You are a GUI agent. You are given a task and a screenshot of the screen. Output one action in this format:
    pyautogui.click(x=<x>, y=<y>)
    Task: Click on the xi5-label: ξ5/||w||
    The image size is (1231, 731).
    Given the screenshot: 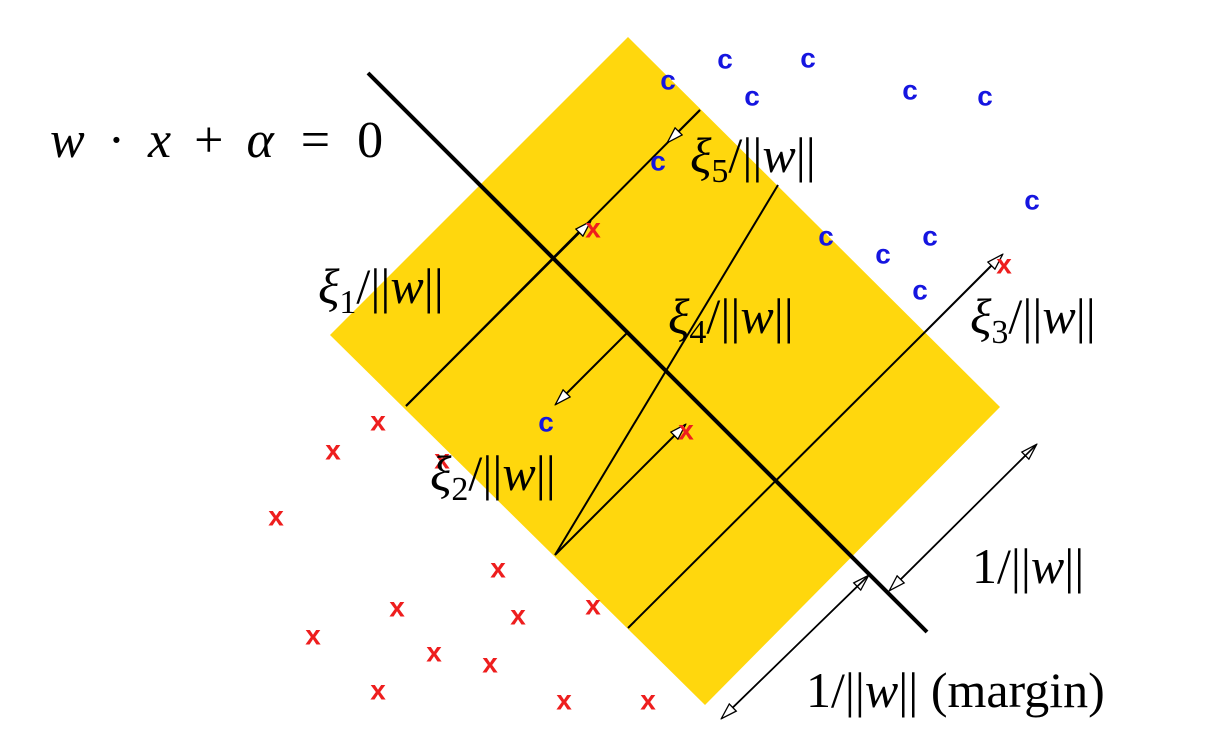 What is the action you would take?
    pyautogui.click(x=753, y=158)
    